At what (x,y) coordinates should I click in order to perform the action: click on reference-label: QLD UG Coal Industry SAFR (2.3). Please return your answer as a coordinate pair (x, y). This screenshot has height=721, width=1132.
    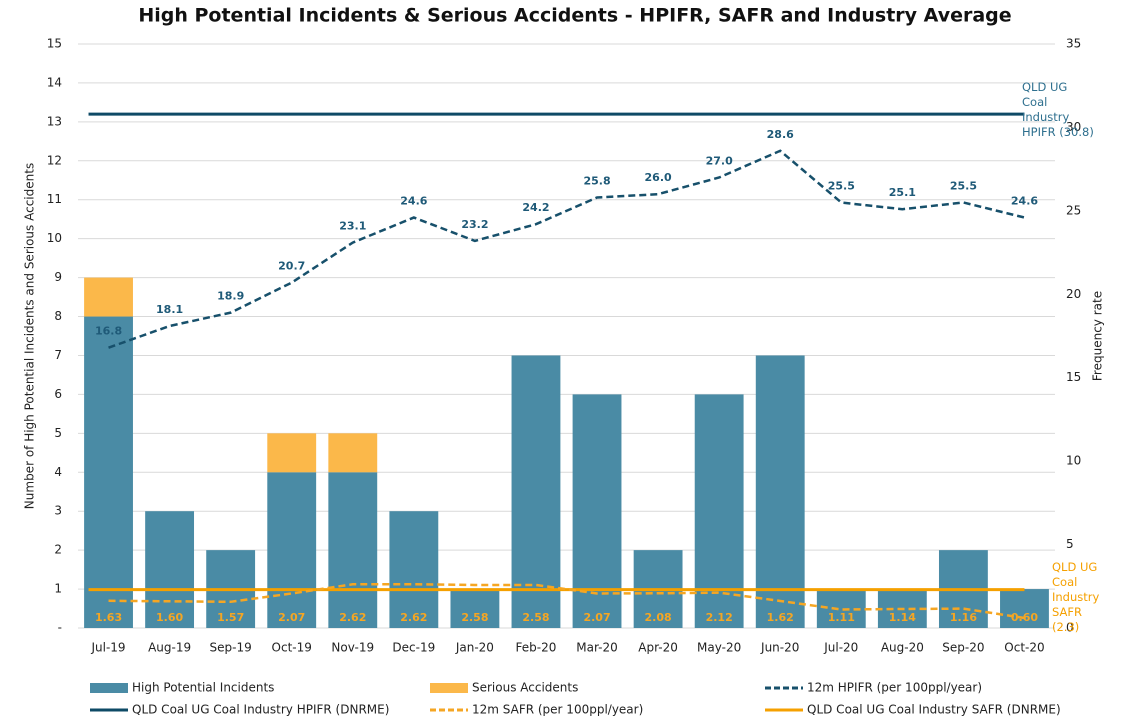
    Looking at the image, I should click on (1076, 597).